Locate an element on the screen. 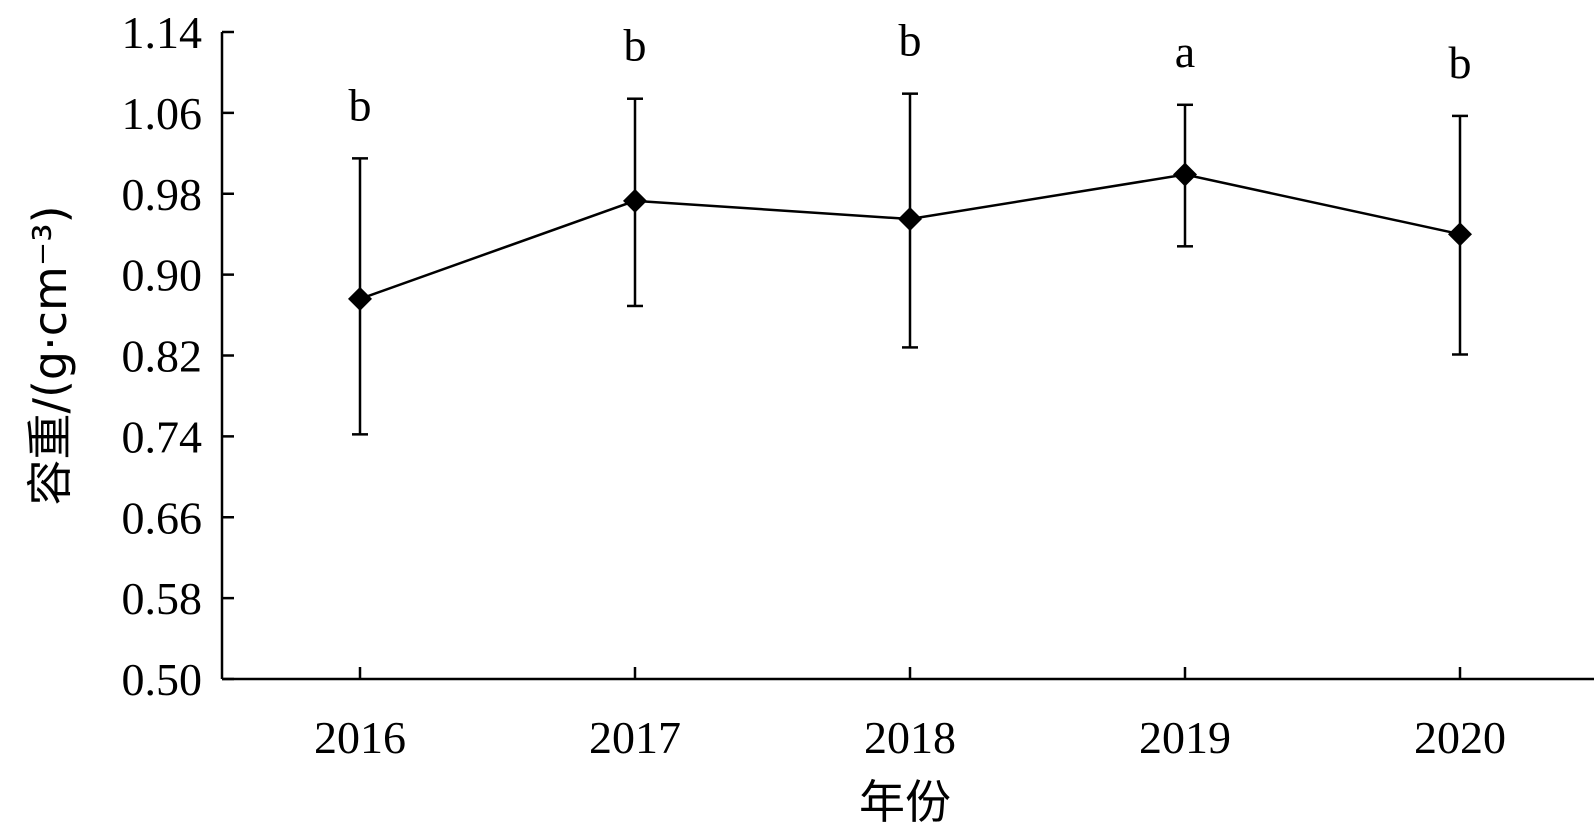  y-tick-label: 0.58 is located at coordinates (162, 598).